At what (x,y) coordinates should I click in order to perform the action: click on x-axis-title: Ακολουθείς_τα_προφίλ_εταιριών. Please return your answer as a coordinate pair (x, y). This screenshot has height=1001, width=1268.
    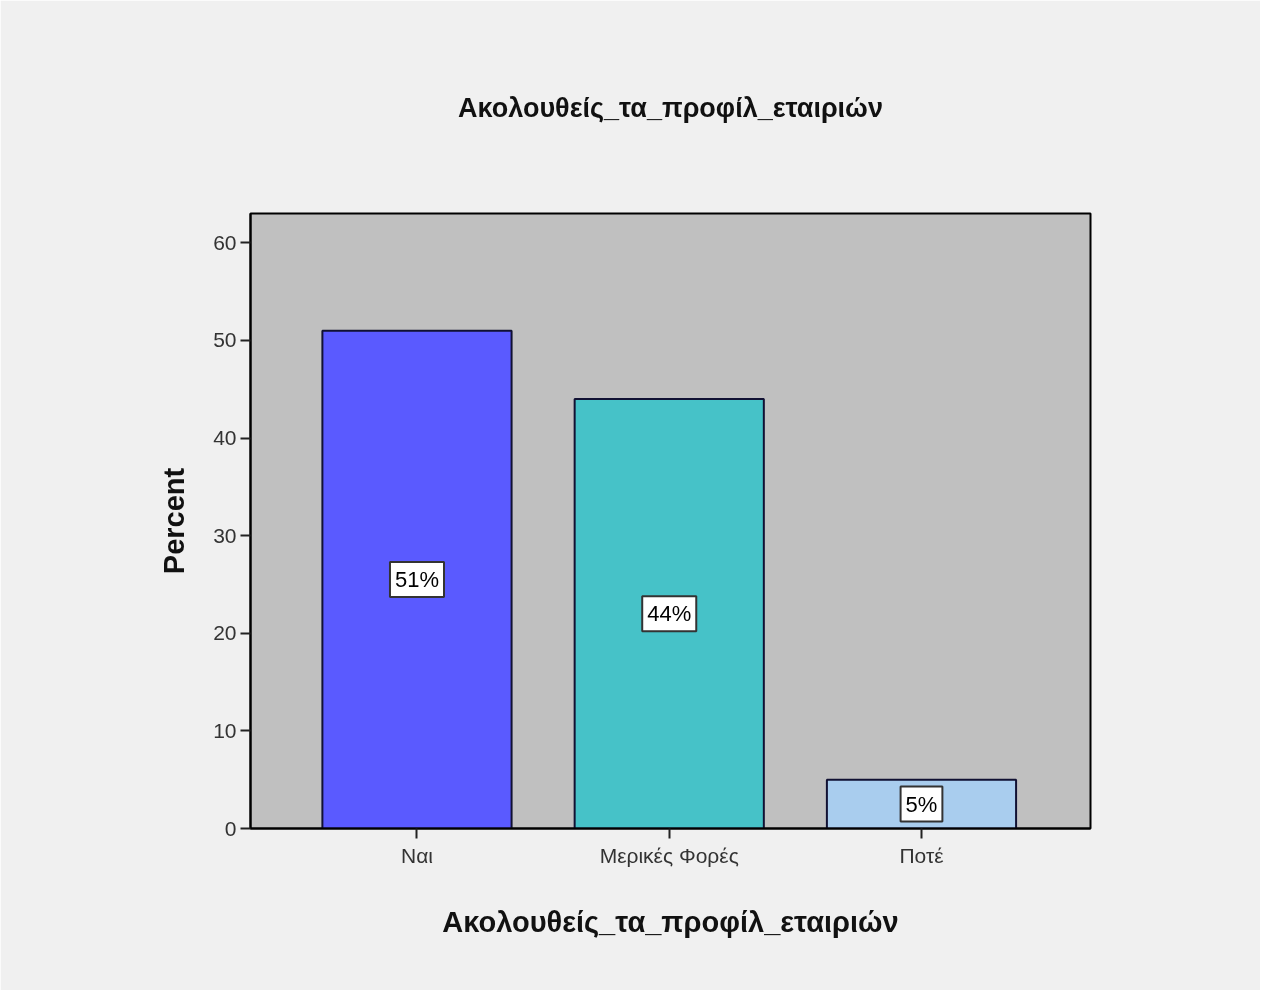
    Looking at the image, I should click on (670, 921).